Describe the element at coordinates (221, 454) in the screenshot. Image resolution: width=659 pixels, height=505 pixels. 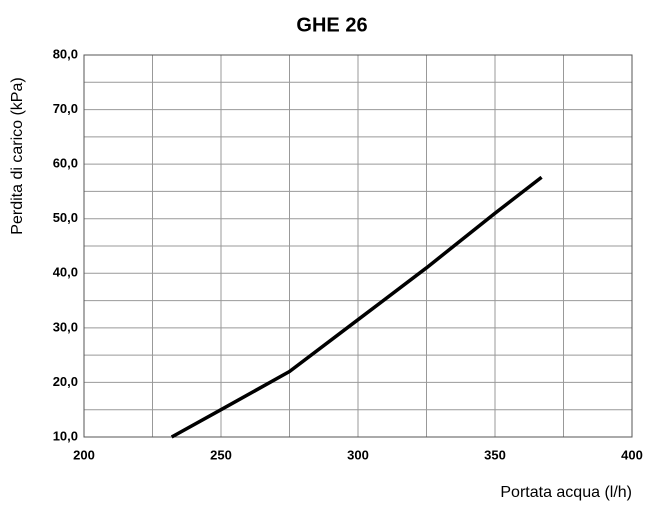
I see `x-tick-label: 250` at that location.